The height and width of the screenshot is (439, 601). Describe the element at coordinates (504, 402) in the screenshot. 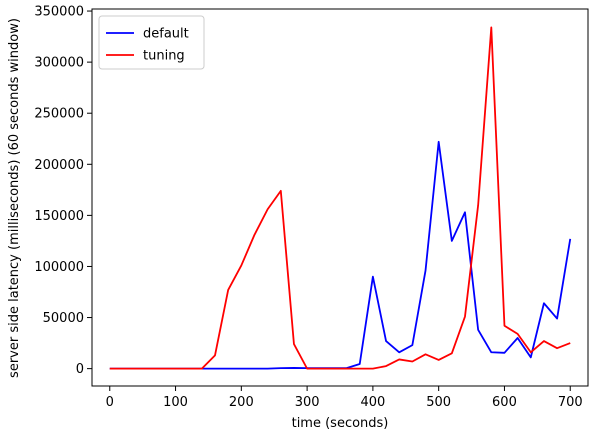

I see `x-tick-label: 600` at that location.